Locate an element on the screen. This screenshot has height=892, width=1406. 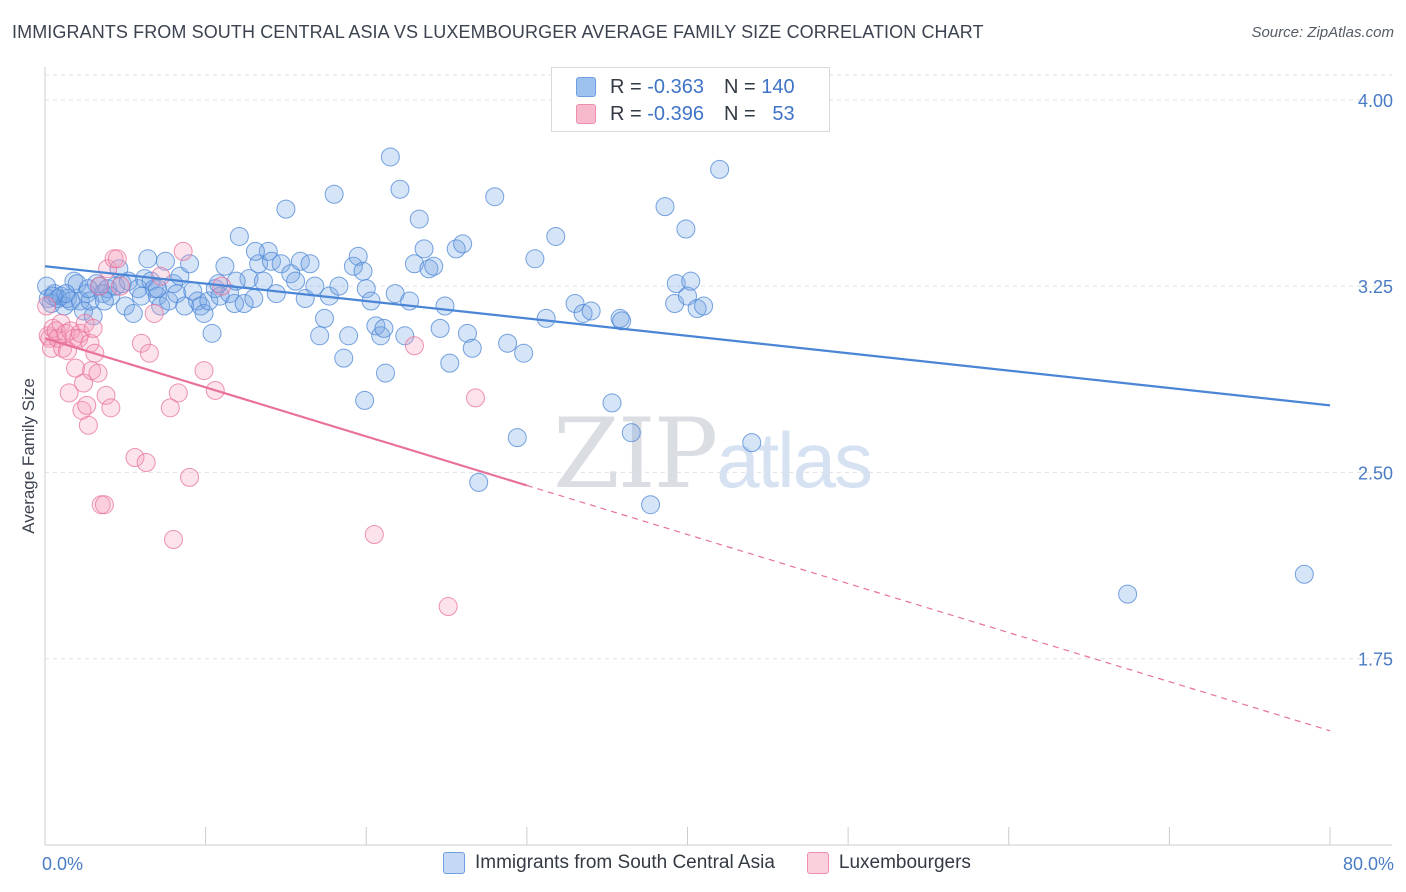
series-legend-label: Immigrants from South Central Asia is located at coordinates (625, 862).